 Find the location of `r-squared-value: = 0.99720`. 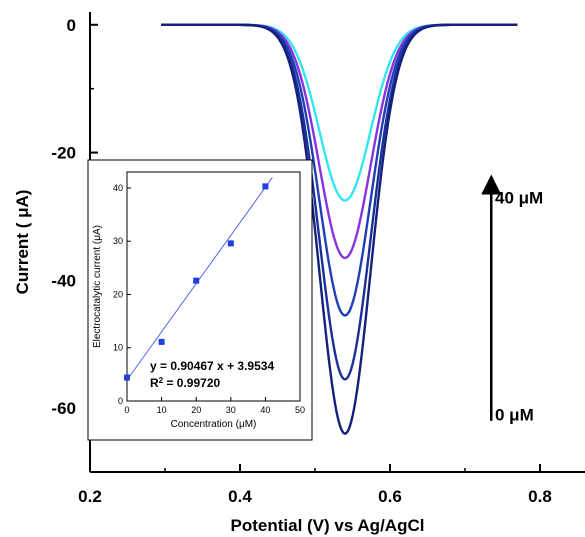

r-squared-value: = 0.99720 is located at coordinates (191, 383).